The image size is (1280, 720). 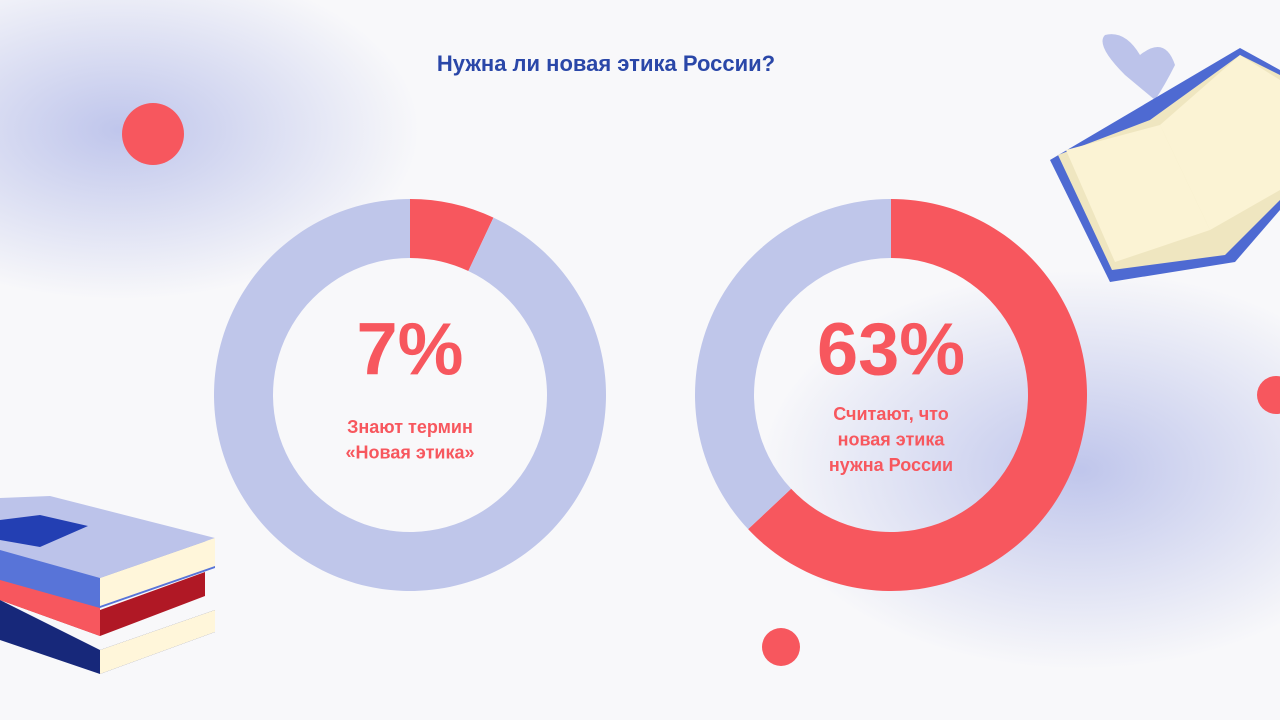 What do you see at coordinates (107, 585) in the screenshot?
I see `books-illustration` at bounding box center [107, 585].